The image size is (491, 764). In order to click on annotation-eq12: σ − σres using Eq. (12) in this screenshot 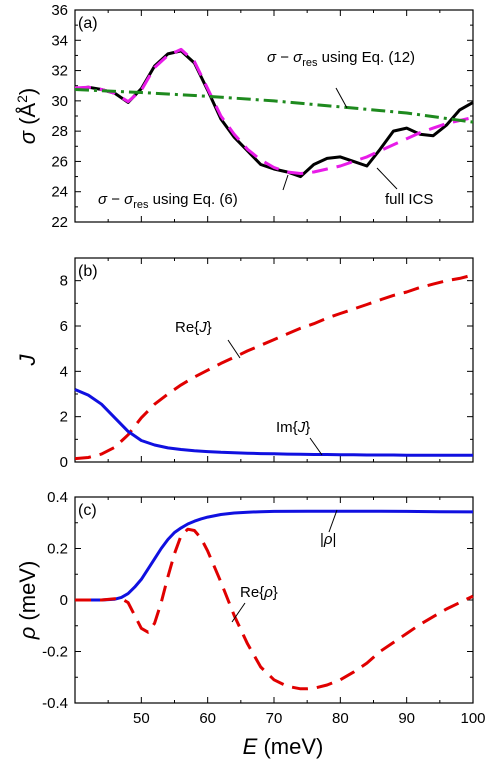, I will do `click(341, 59)`.